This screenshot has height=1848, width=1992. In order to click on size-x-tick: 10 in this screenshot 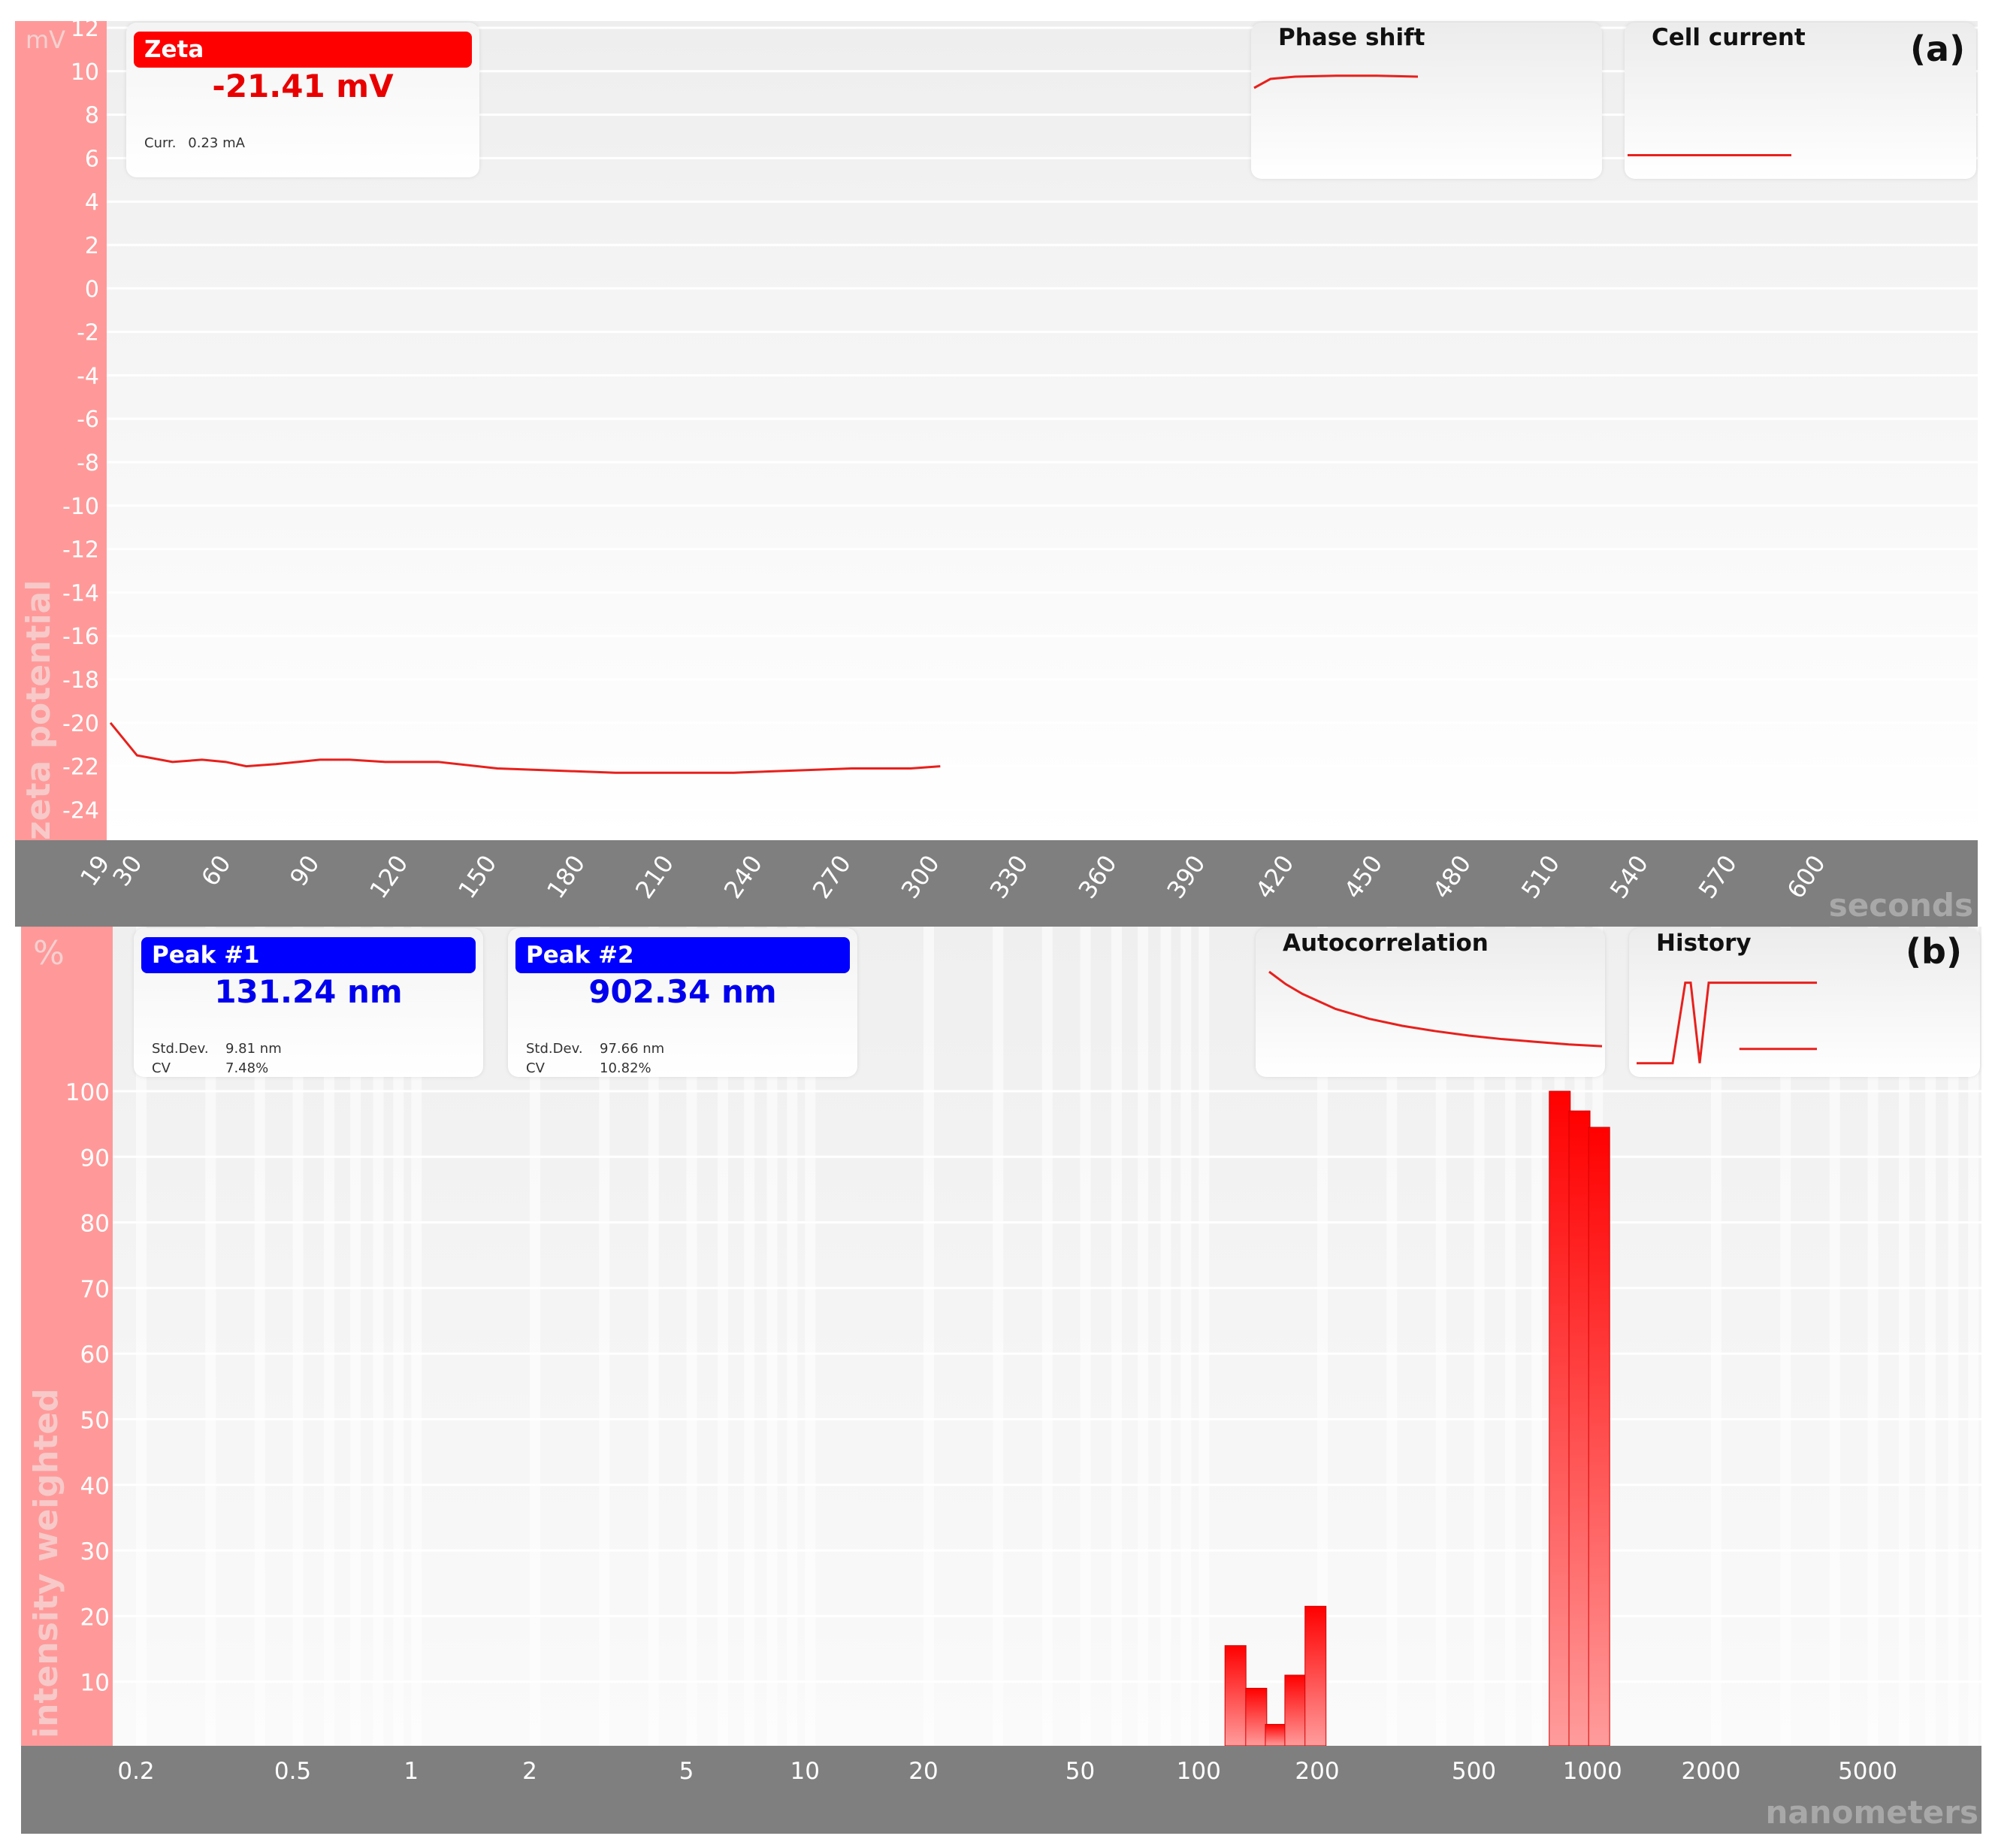, I will do `click(805, 1771)`.